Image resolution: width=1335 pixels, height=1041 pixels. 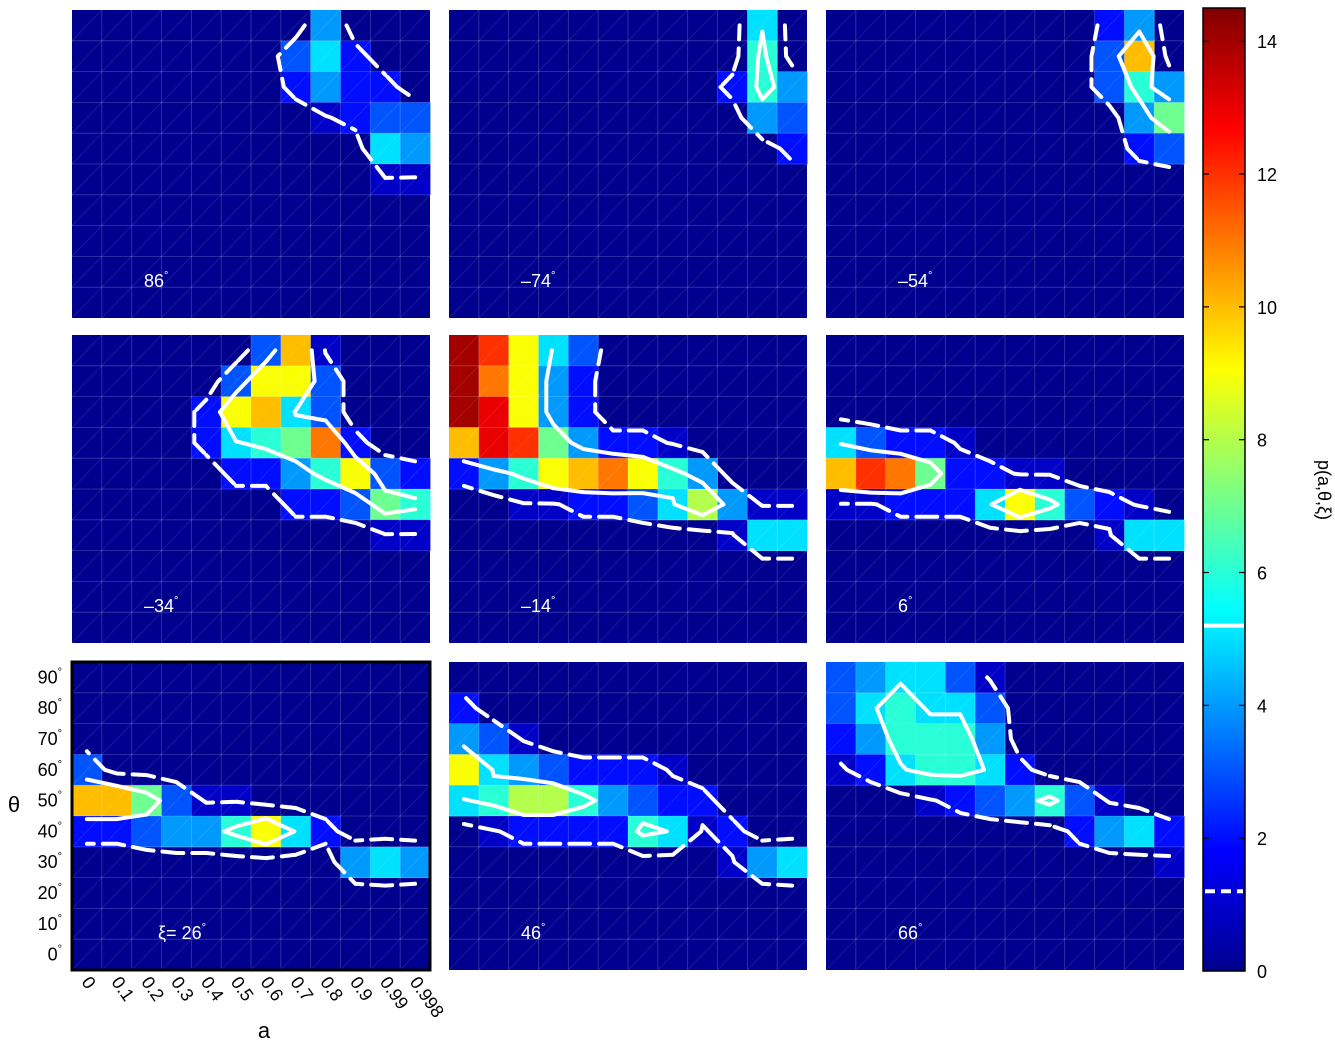 What do you see at coordinates (1268, 494) in the screenshot?
I see `colorbar: 0 2 4 6 8 10 12 14 p(a,θ,ξ)` at bounding box center [1268, 494].